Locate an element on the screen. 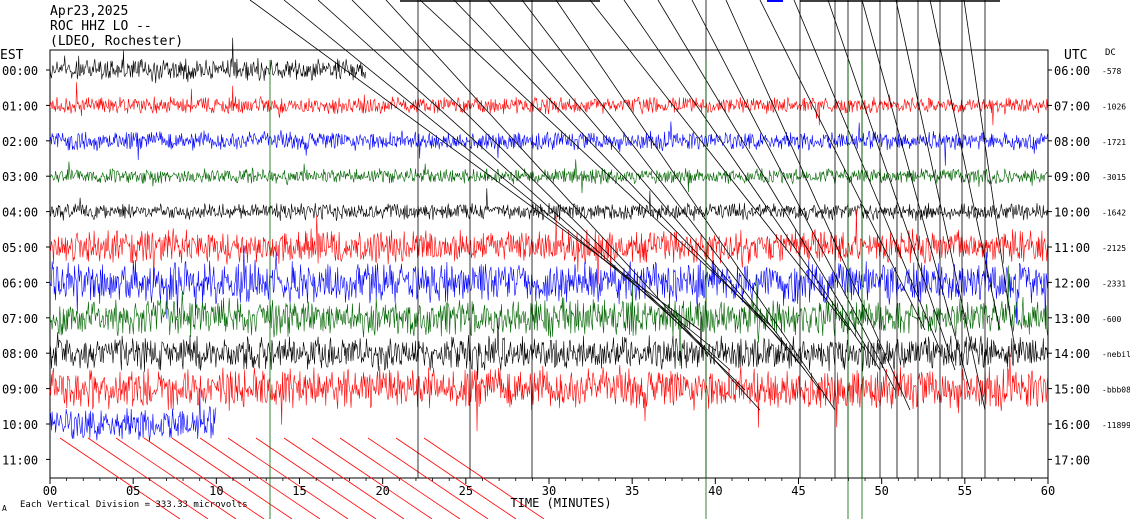 The height and width of the screenshot is (519, 1130). x-tick-label: 55 is located at coordinates (965, 491).